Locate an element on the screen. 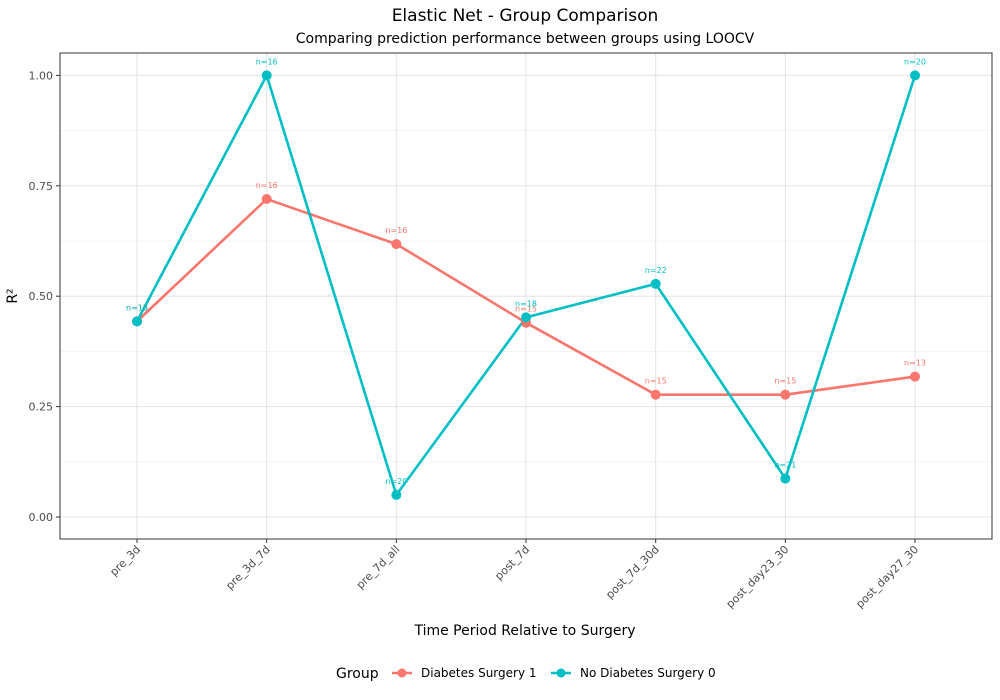 The image size is (1000, 700). x-tick-label: pre_3d_7d is located at coordinates (247, 567).